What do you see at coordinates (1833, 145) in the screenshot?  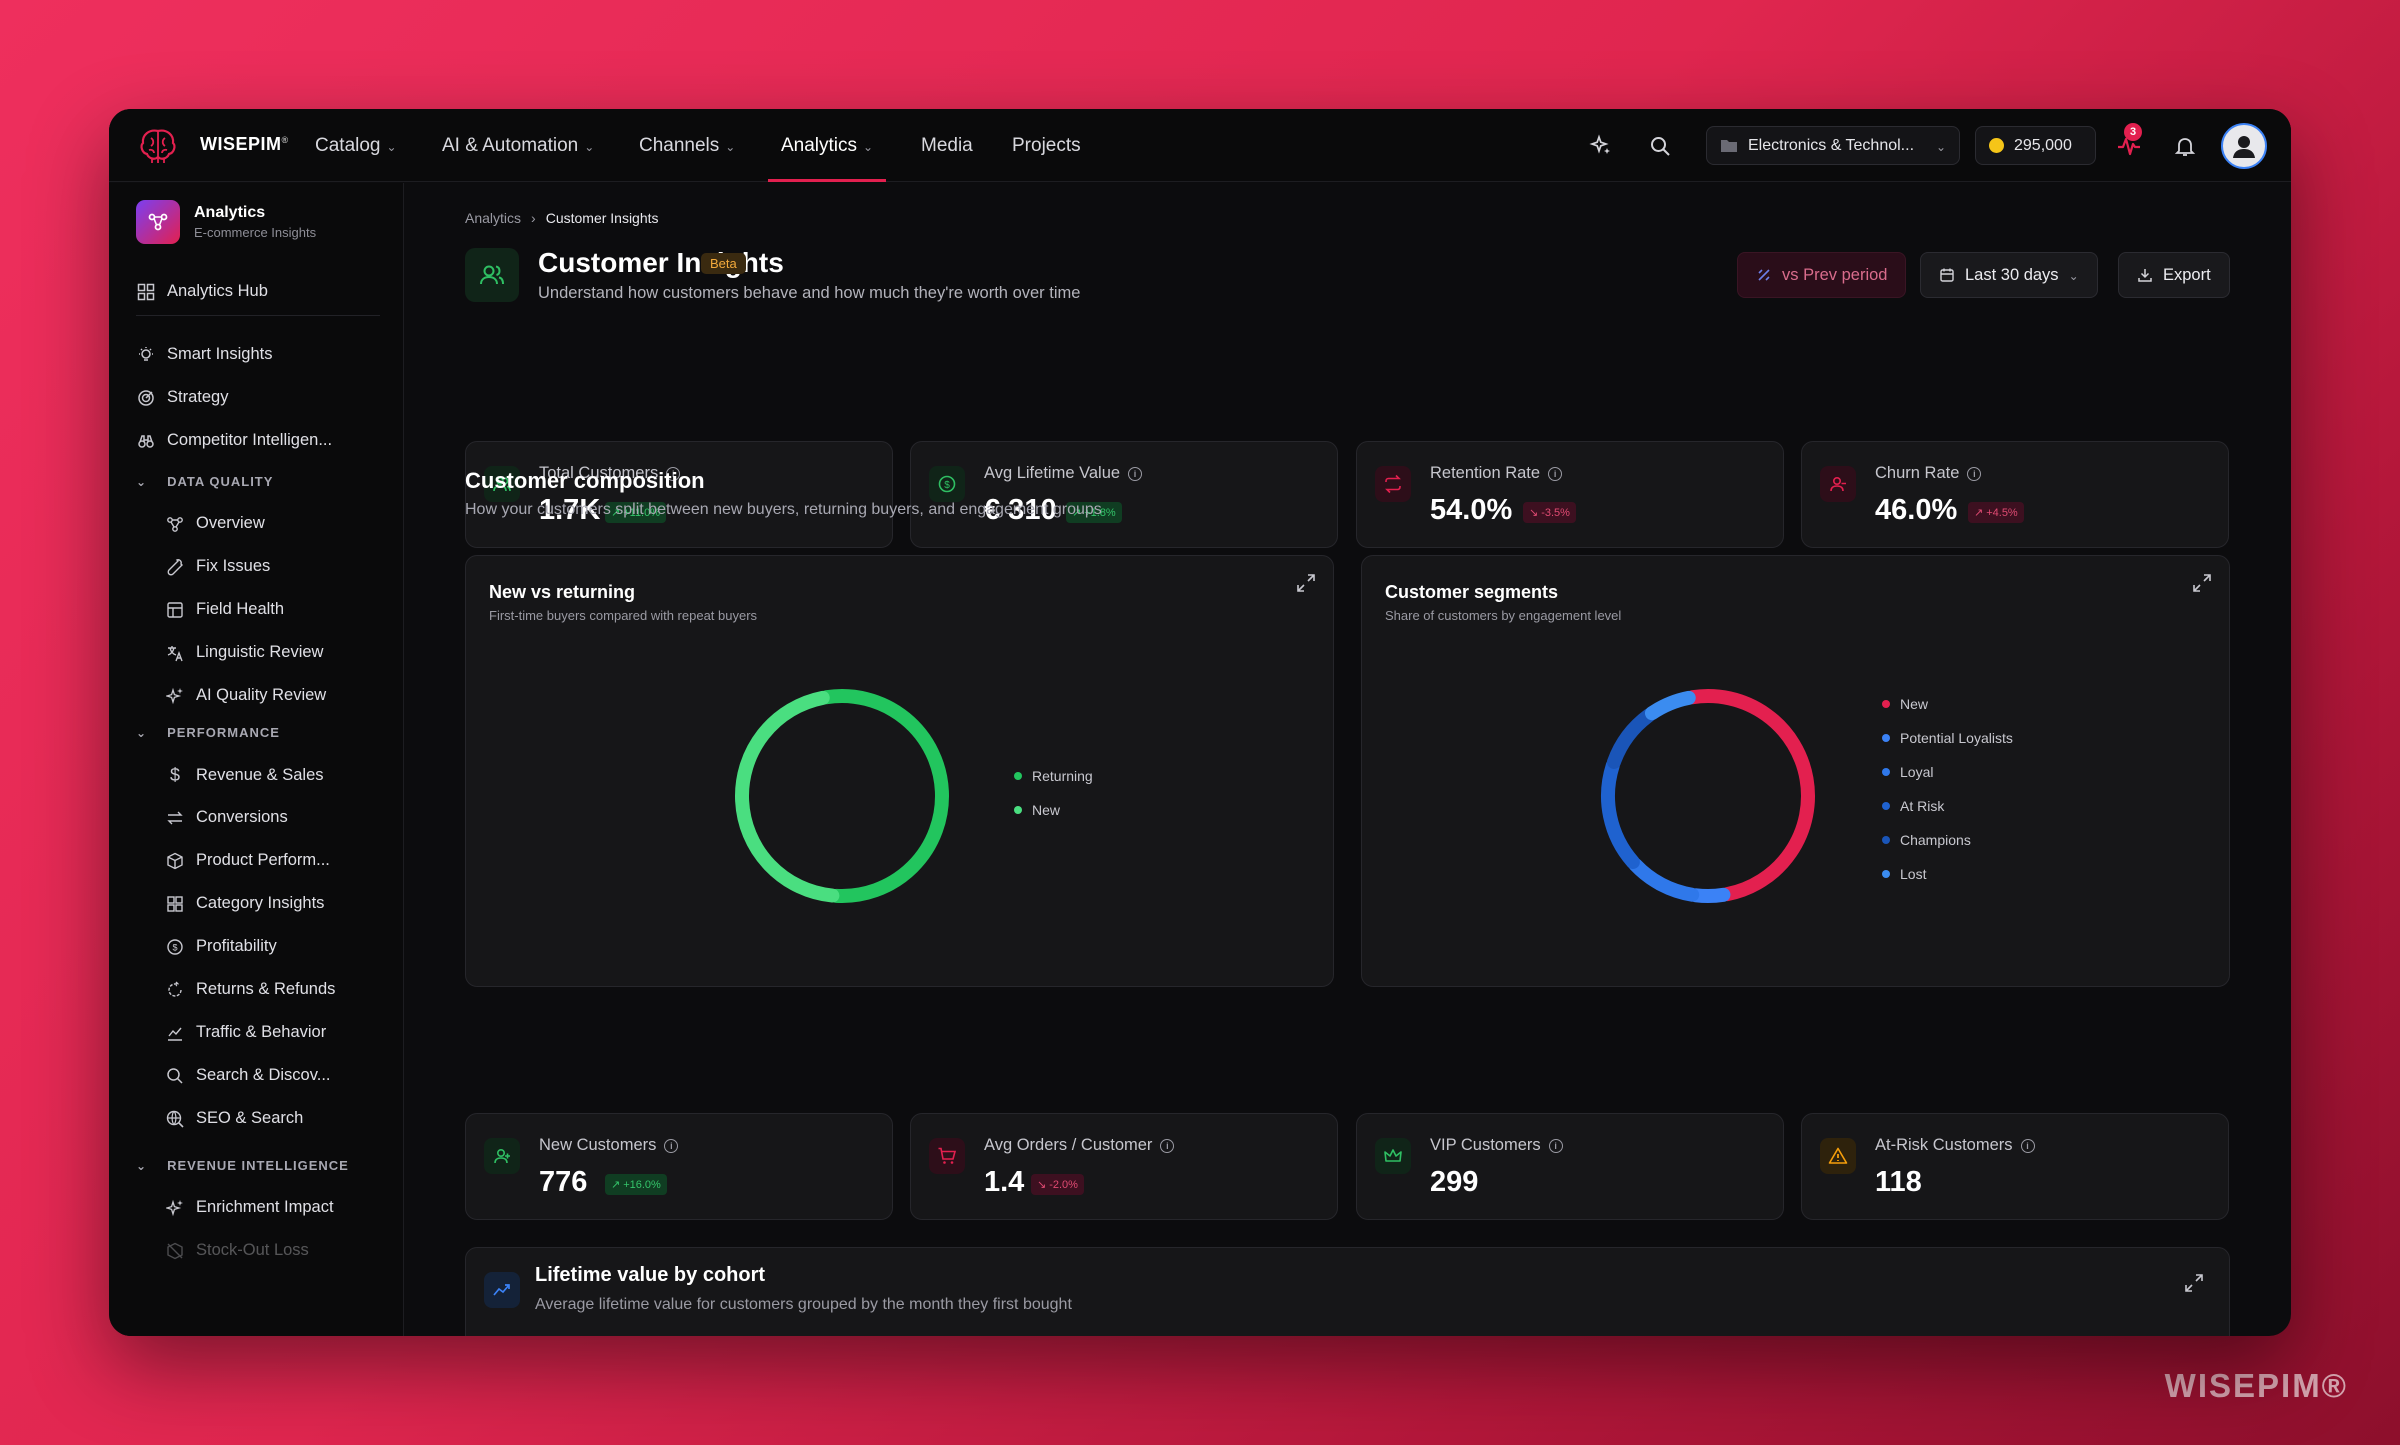 I see `workspace-selector: Electronics & Technol... ⌄` at bounding box center [1833, 145].